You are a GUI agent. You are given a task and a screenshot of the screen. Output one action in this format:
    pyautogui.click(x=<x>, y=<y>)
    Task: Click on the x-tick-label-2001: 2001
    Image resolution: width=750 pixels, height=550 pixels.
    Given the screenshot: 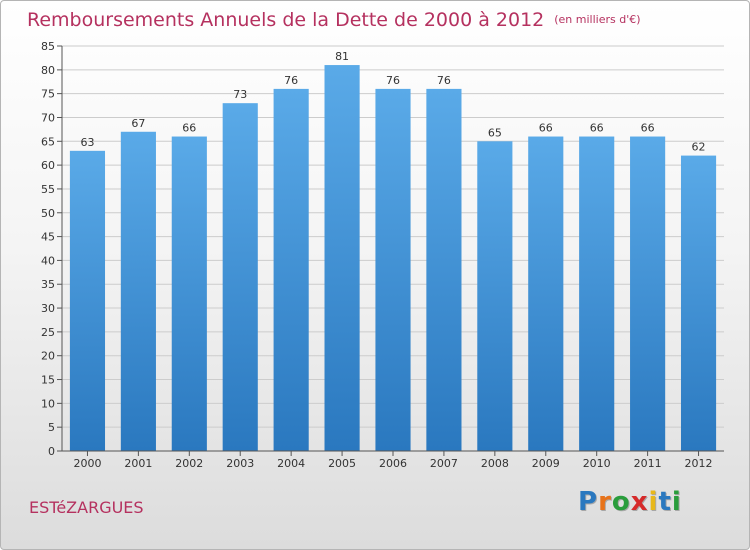 What is the action you would take?
    pyautogui.click(x=138, y=463)
    